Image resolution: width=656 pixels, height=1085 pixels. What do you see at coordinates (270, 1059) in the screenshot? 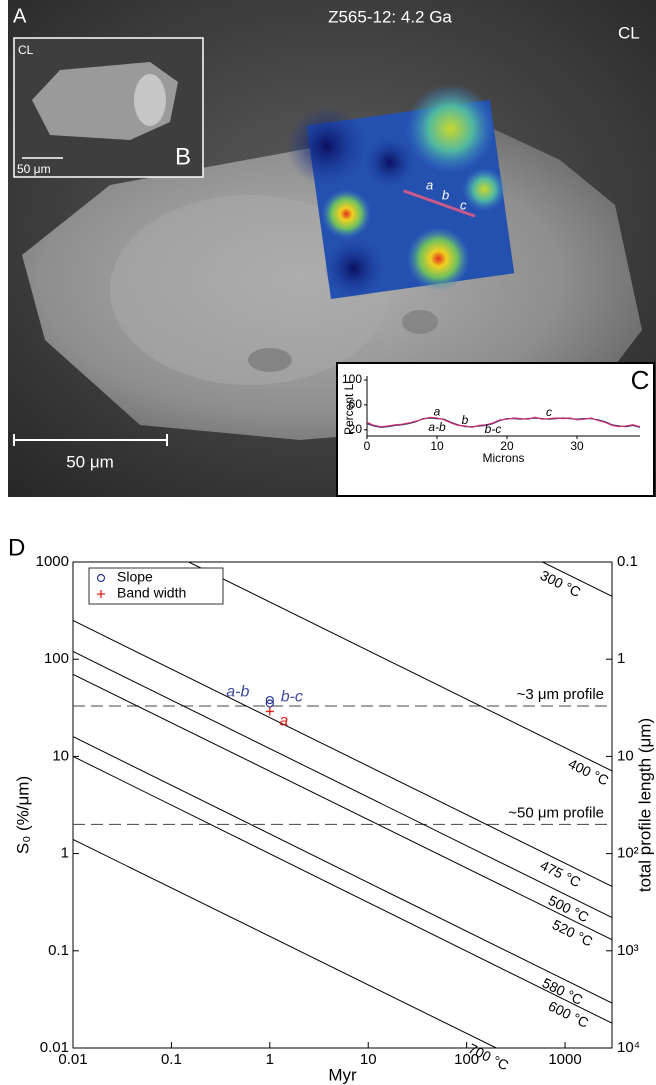
I see `x-tick-label: 1` at bounding box center [270, 1059].